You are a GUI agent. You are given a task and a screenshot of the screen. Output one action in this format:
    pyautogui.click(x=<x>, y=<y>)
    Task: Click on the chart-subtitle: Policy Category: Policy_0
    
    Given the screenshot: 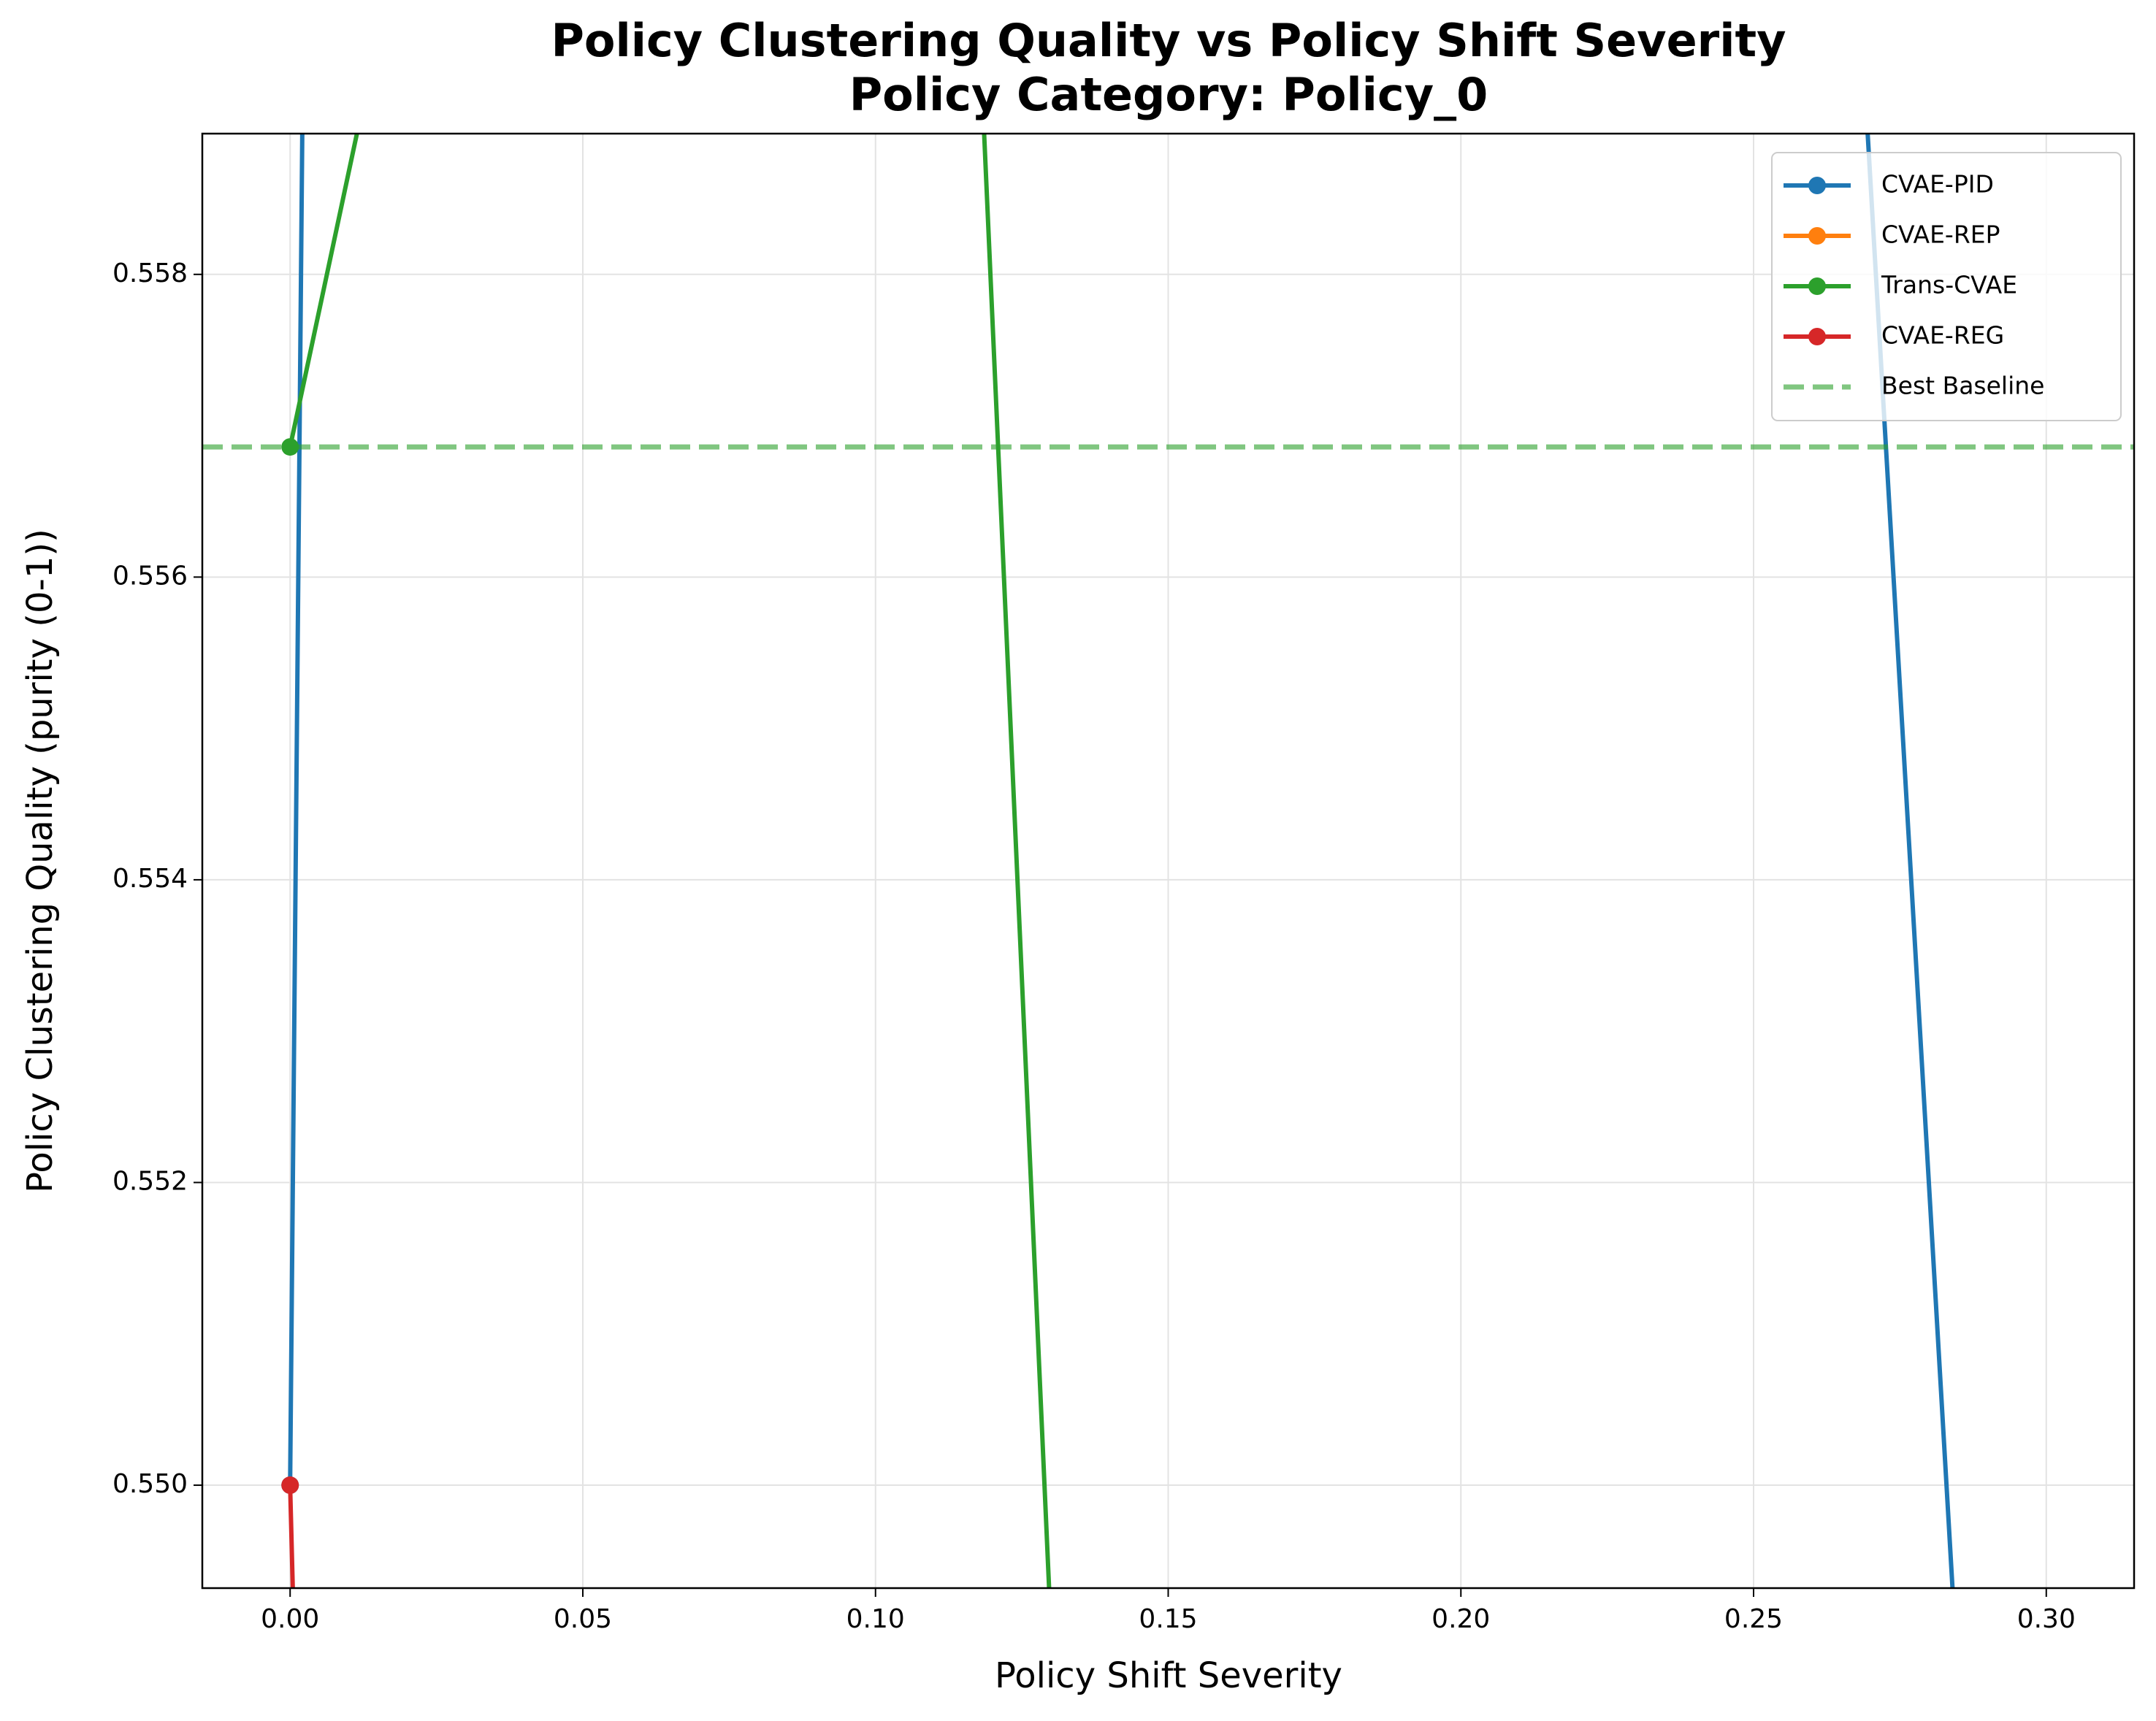 What is the action you would take?
    pyautogui.click(x=1169, y=95)
    